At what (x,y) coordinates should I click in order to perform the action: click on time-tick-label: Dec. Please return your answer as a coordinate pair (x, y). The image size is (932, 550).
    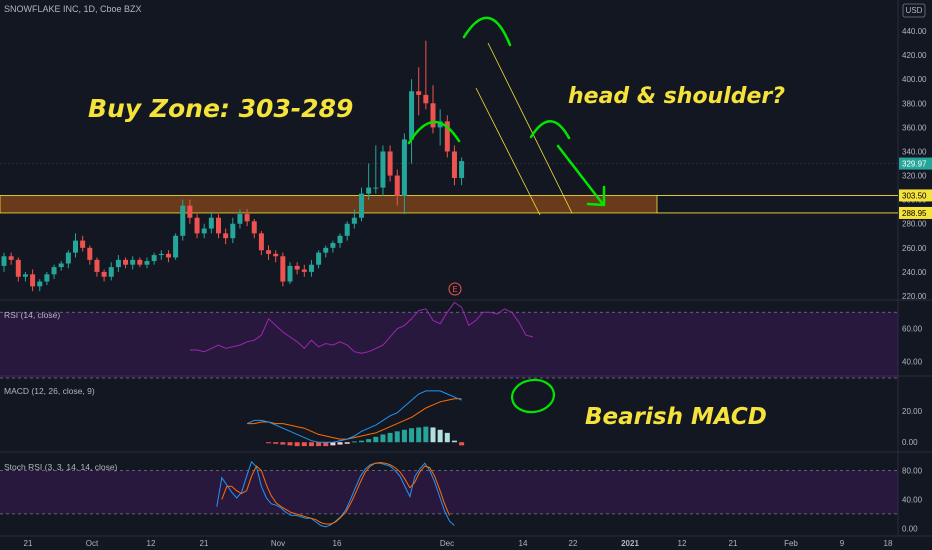
    Looking at the image, I should click on (447, 543).